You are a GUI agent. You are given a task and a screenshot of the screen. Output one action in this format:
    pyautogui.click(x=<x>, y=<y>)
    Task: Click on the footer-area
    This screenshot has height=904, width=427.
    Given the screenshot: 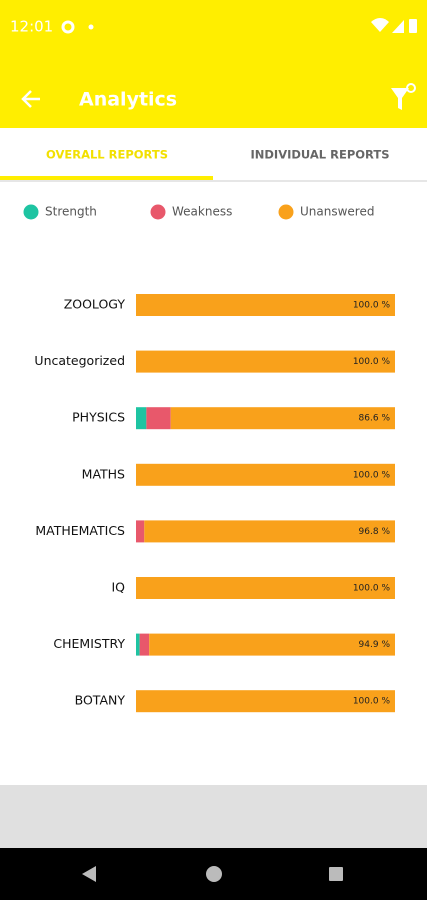 What is the action you would take?
    pyautogui.click(x=213, y=816)
    